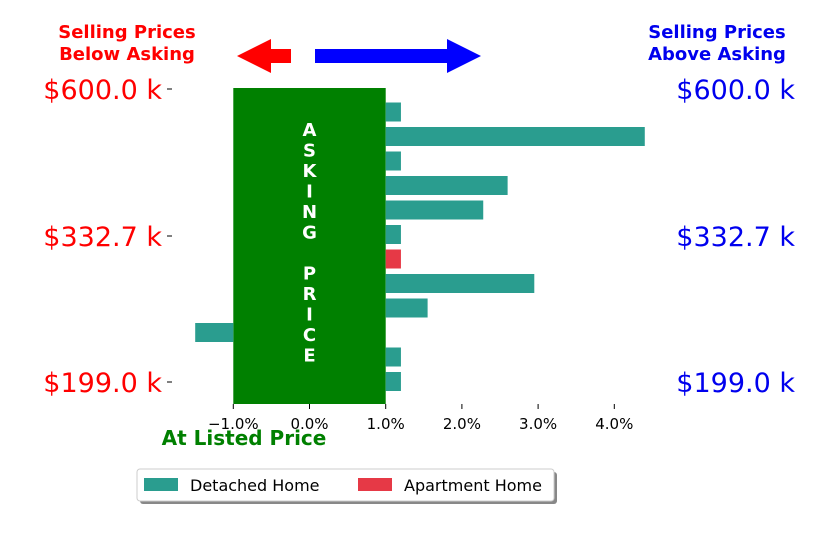  I want to click on asking-letter: N, so click(309, 212).